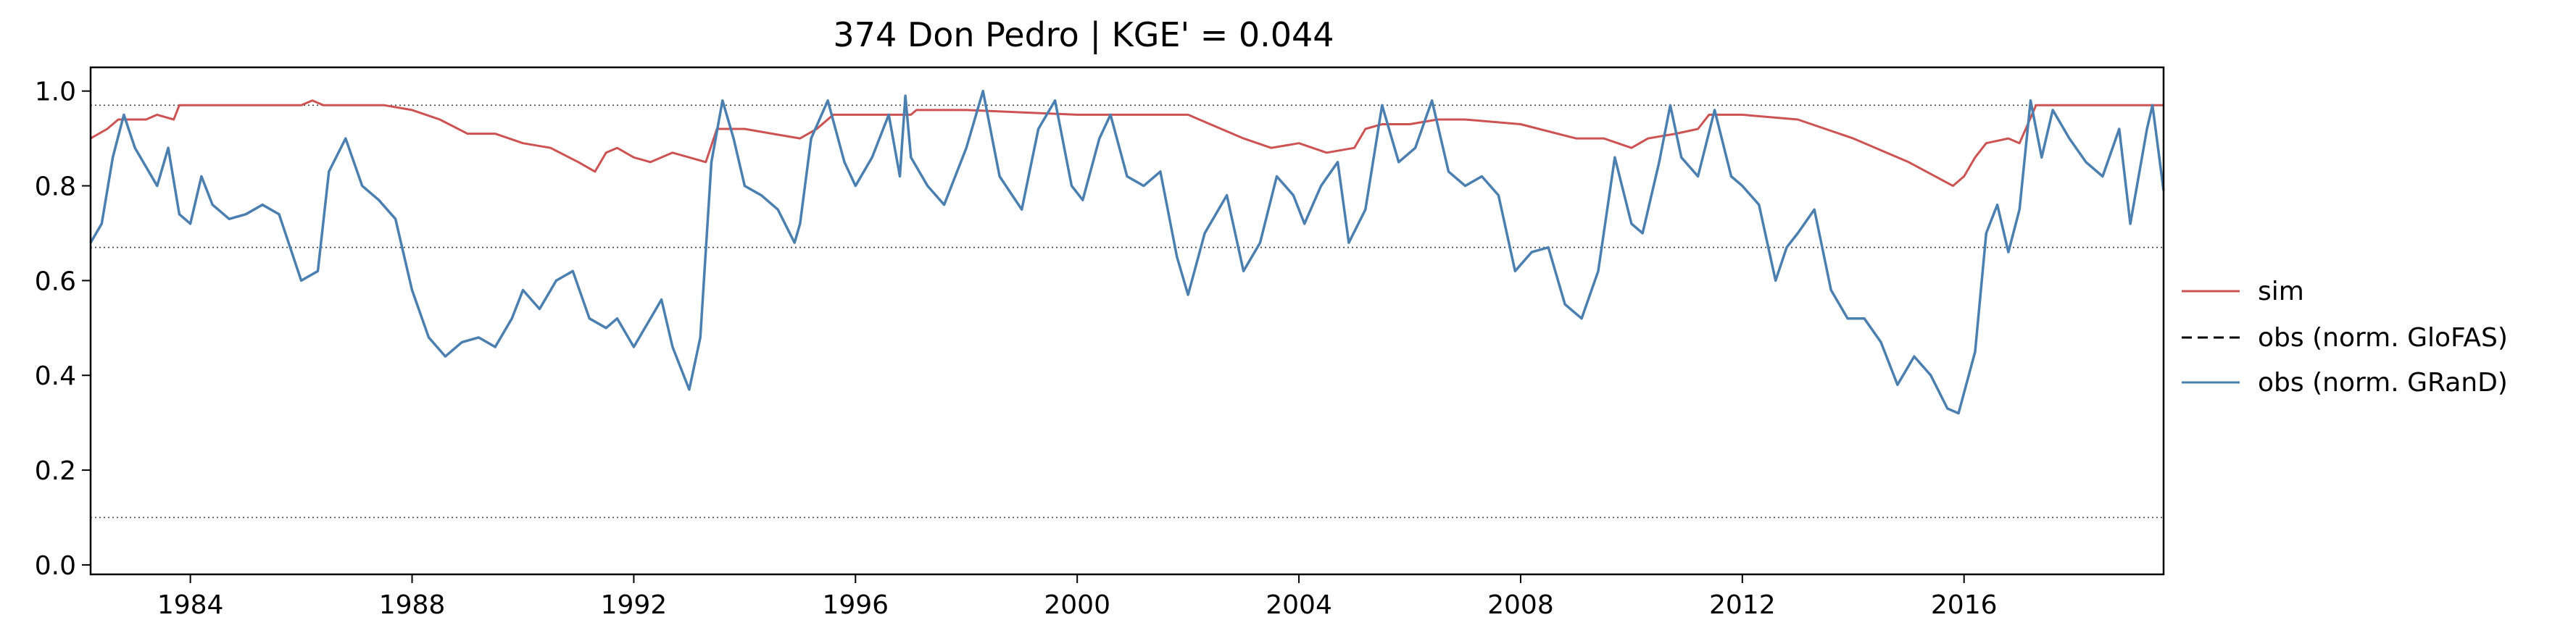 The width and height of the screenshot is (2576, 641). I want to click on x-tick-label-1988: 1988, so click(412, 605).